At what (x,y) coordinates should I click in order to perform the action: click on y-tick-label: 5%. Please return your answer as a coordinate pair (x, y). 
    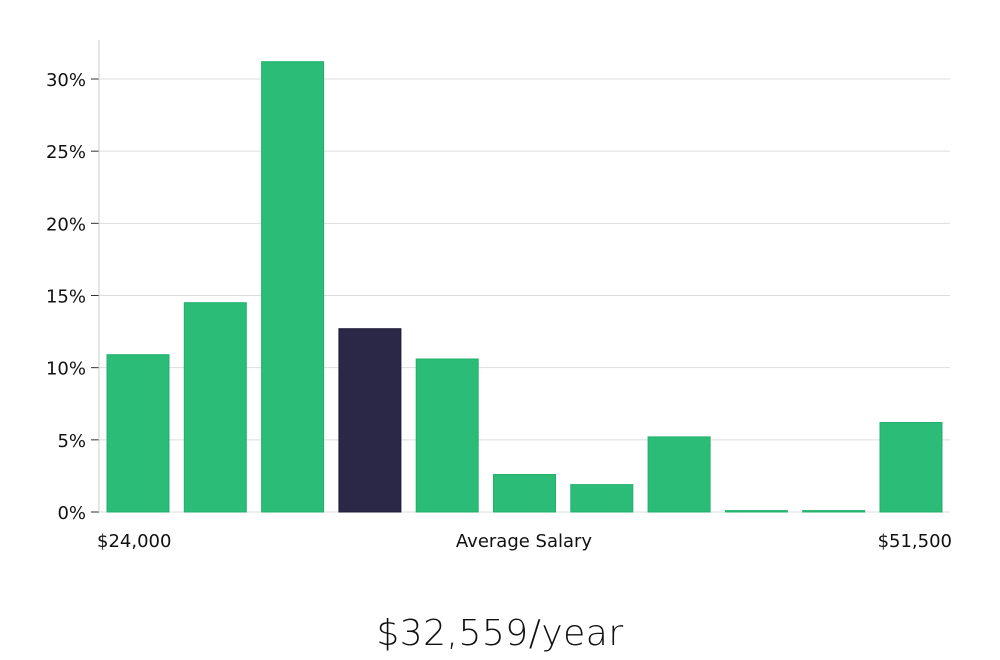
    Looking at the image, I should click on (71, 441).